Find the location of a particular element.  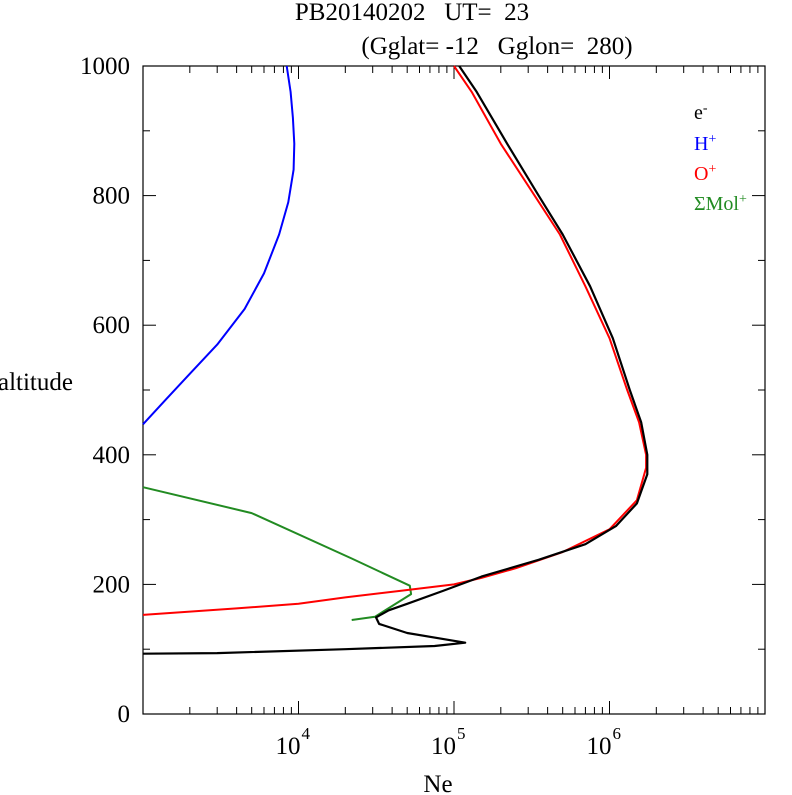

legend-label: O+ is located at coordinates (705, 174).